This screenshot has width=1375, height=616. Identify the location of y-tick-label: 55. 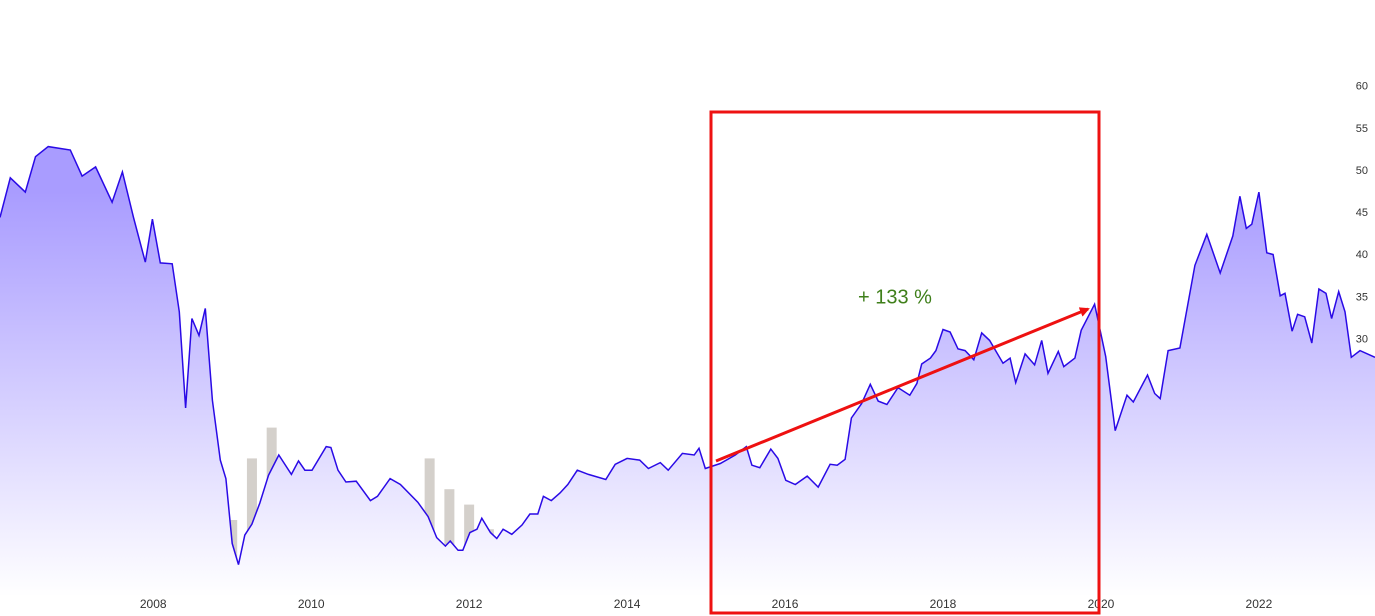
(1362, 129).